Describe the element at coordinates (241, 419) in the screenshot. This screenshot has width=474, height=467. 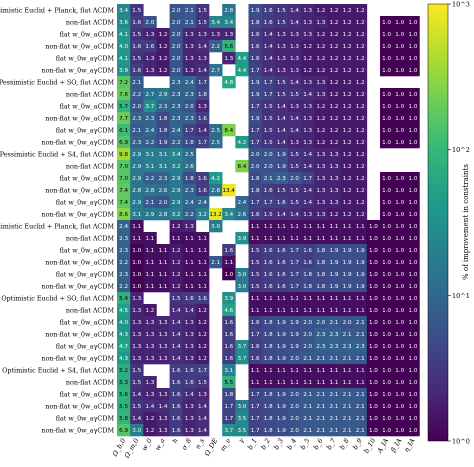
I see `cell-value-label: 3.5` at that location.